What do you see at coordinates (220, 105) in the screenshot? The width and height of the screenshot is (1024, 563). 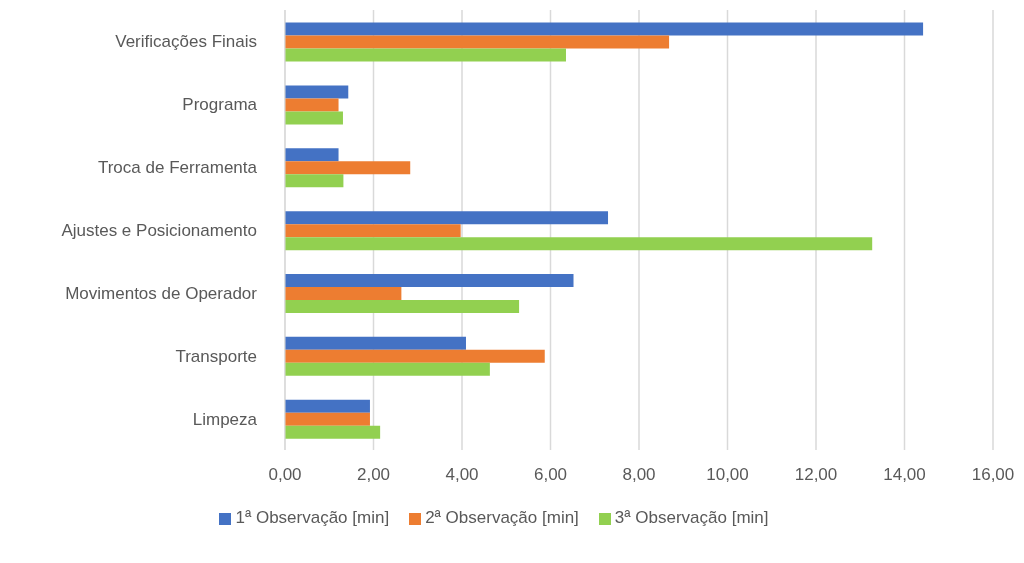 I see `y-tick-label: Programa` at bounding box center [220, 105].